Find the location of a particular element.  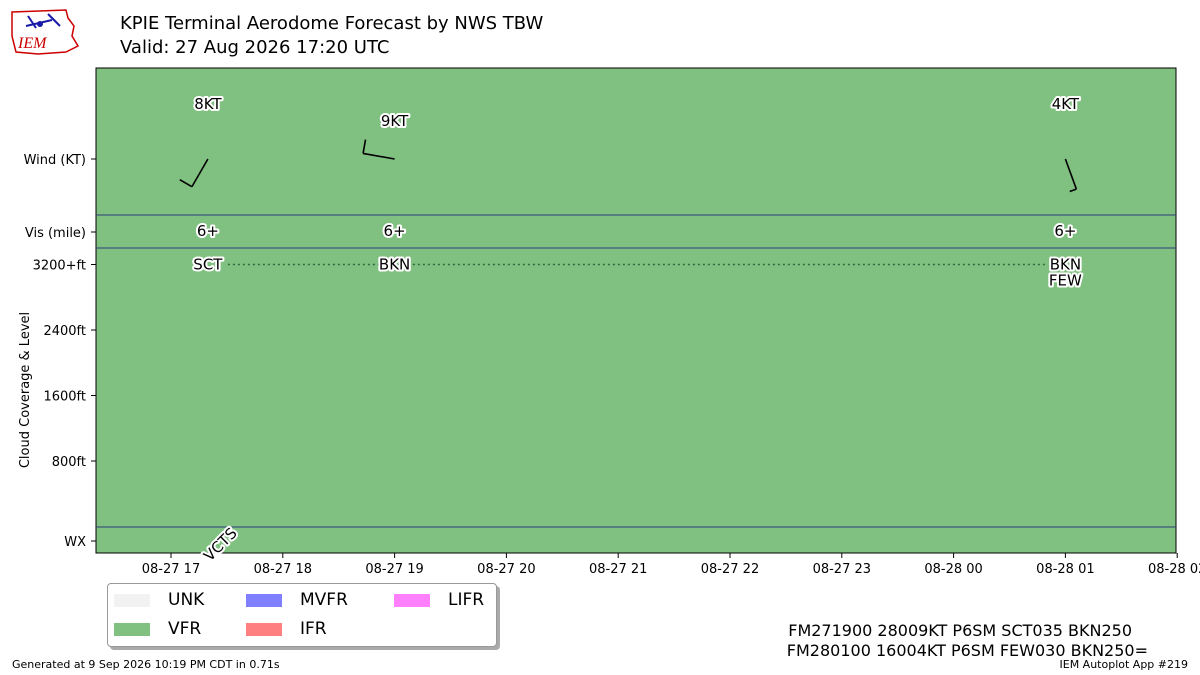

legend-label-lifr: LIFR is located at coordinates (466, 600).